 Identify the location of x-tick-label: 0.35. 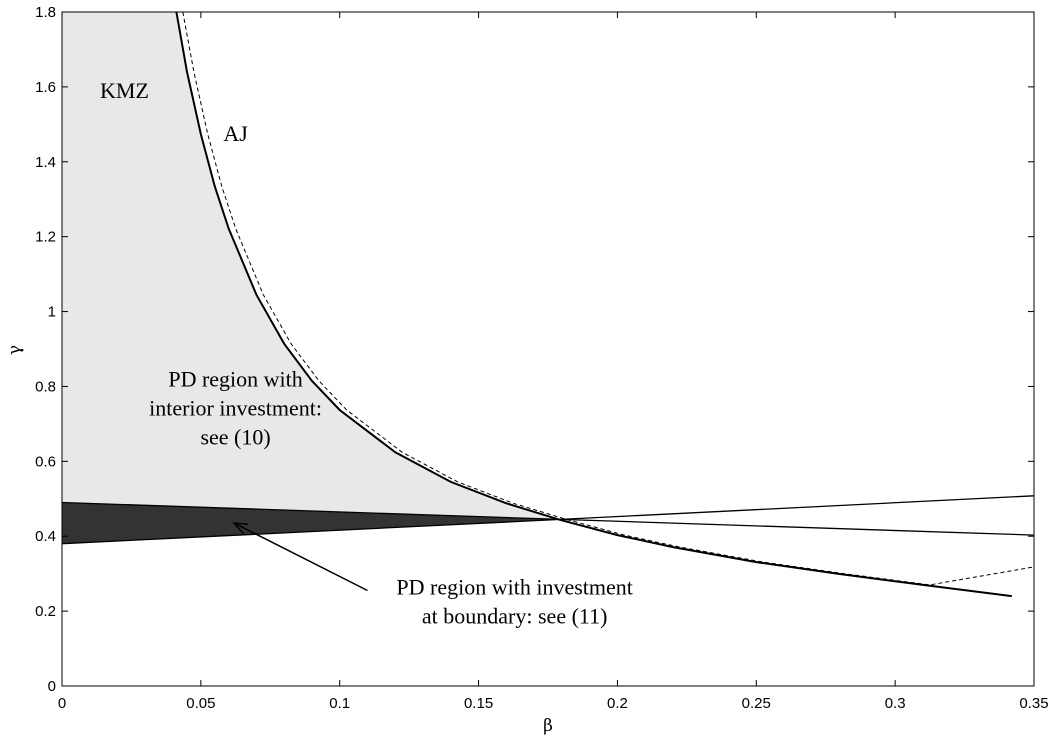
(1033, 703).